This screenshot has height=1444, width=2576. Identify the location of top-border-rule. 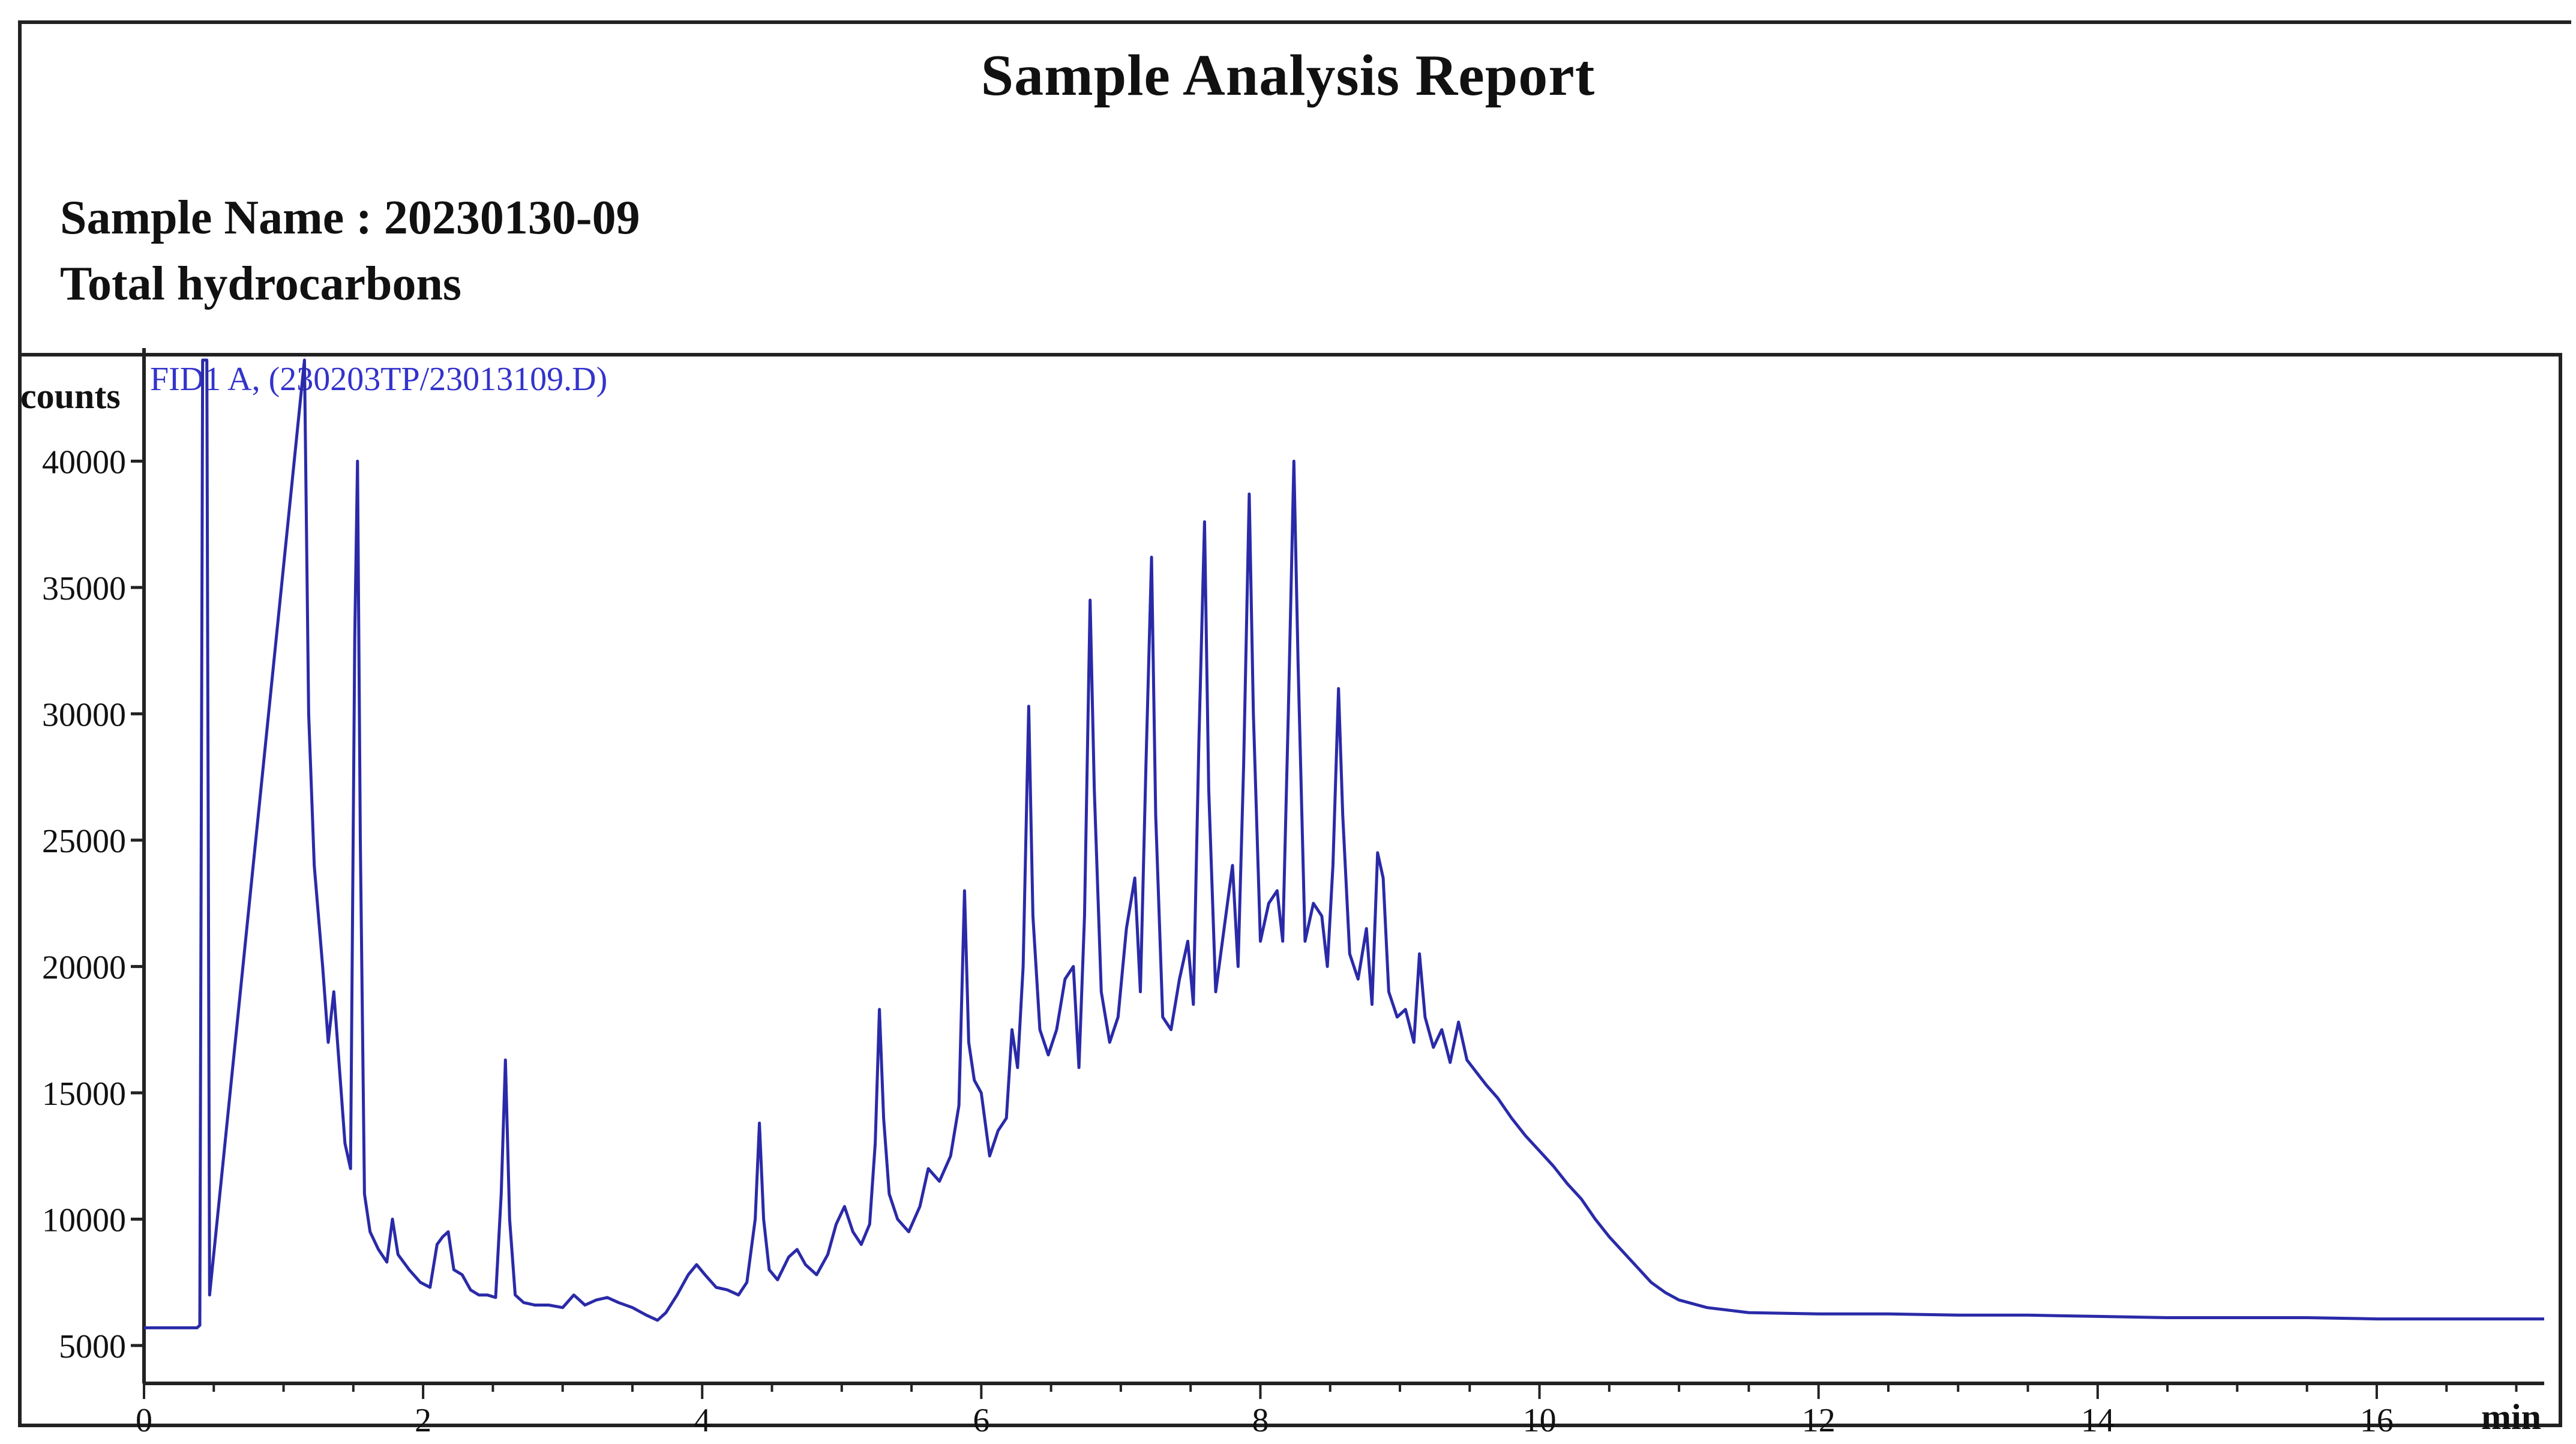
(1294, 22).